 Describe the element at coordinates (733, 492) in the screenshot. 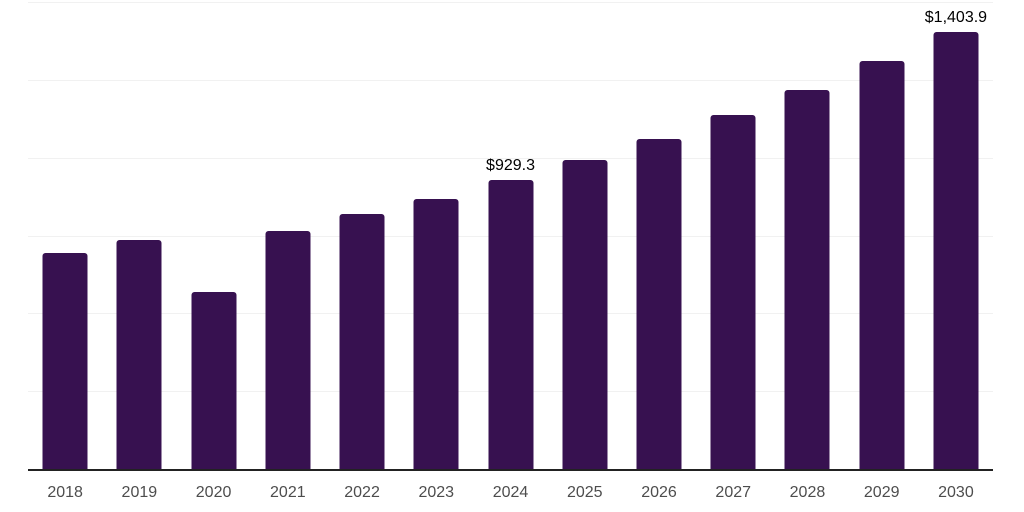

I see `x-tick-label-2027: 2027` at that location.